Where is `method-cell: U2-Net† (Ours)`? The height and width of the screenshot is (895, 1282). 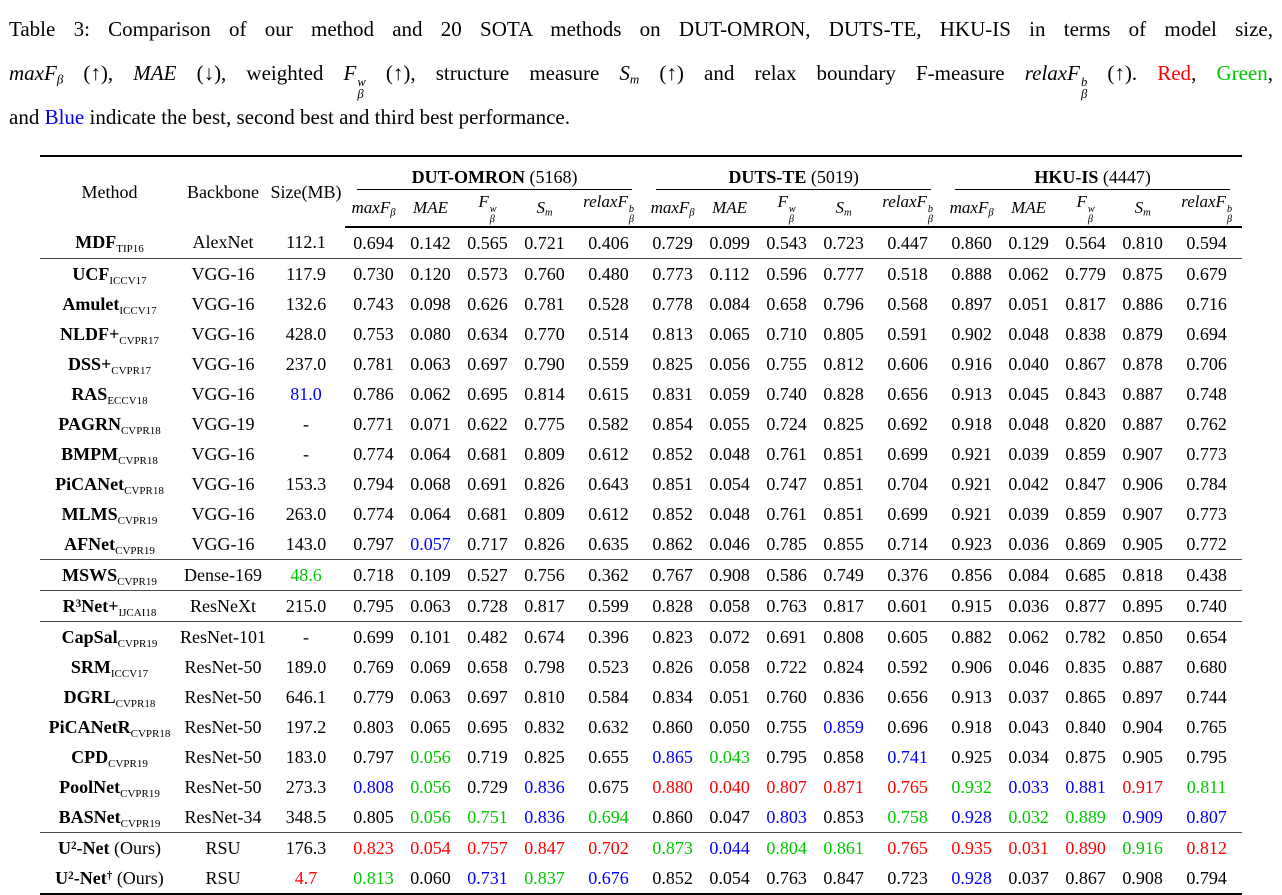
method-cell: U2-Net† (Ours) is located at coordinates (109, 878).